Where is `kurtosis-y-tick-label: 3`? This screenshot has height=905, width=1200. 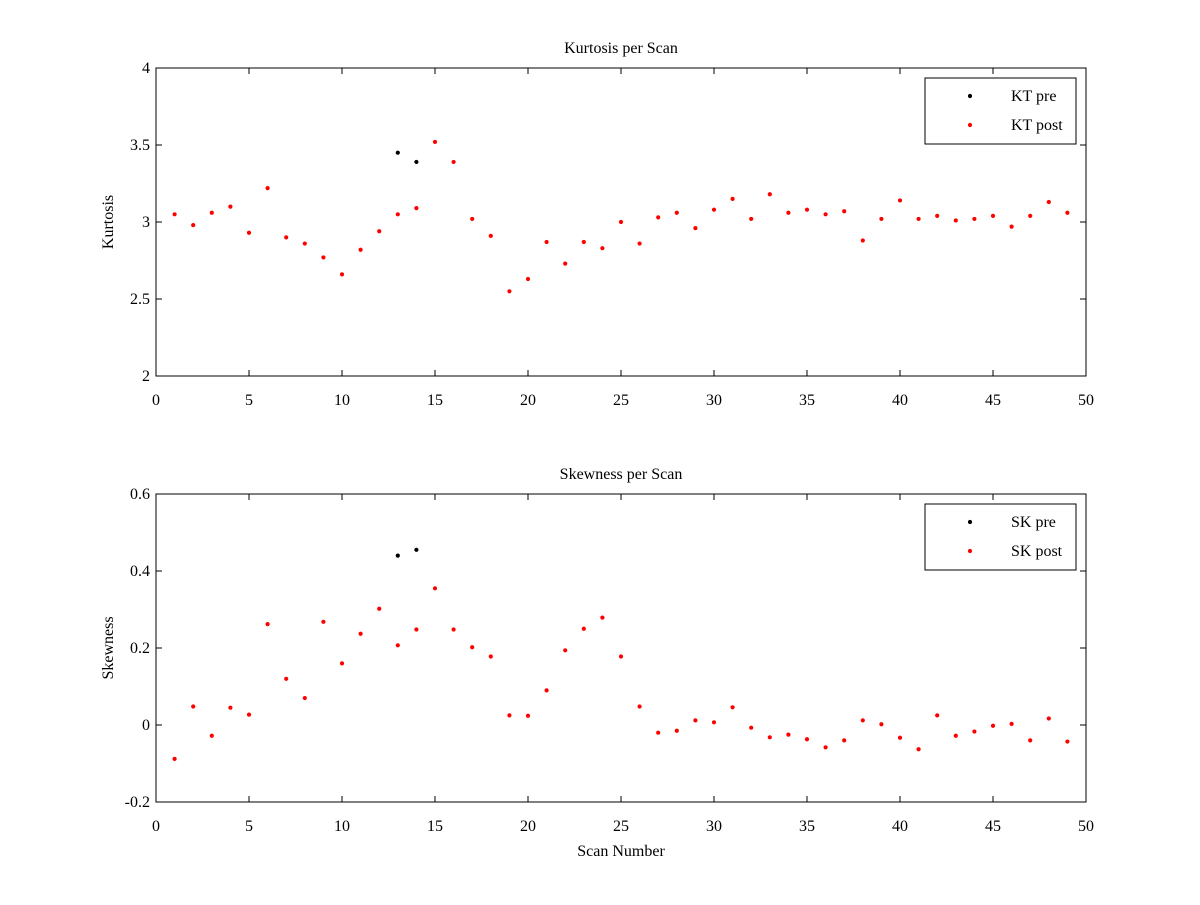 kurtosis-y-tick-label: 3 is located at coordinates (146, 222).